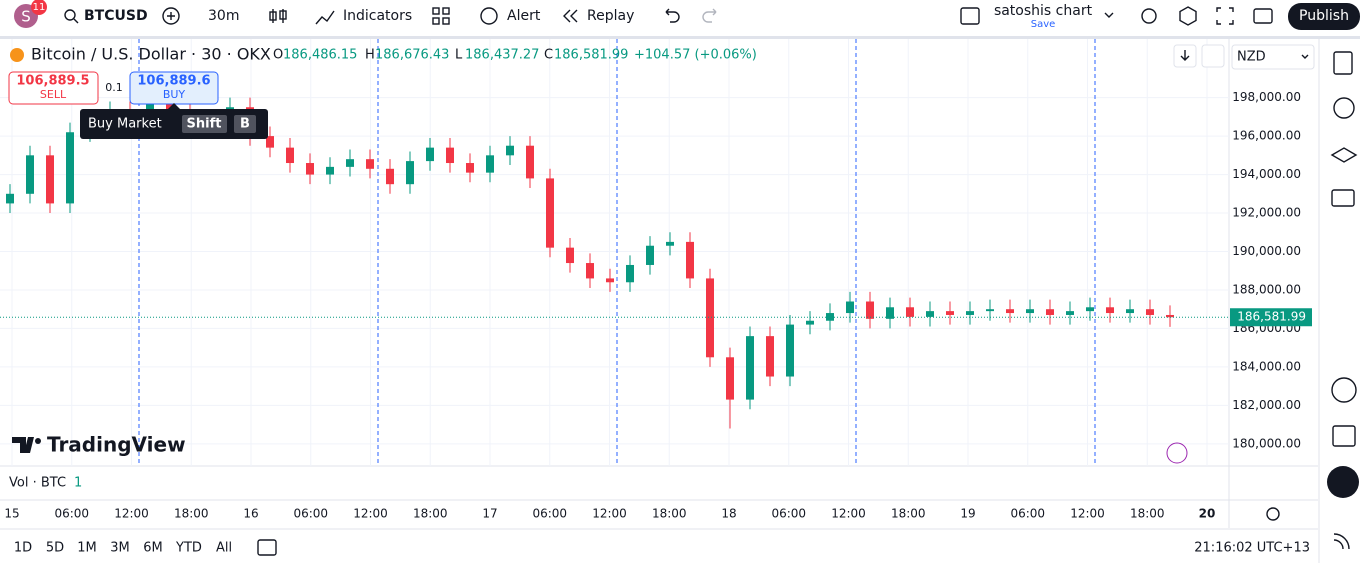  What do you see at coordinates (1266, 443) in the screenshot?
I see `y-tick-label: 180,000.00` at bounding box center [1266, 443].